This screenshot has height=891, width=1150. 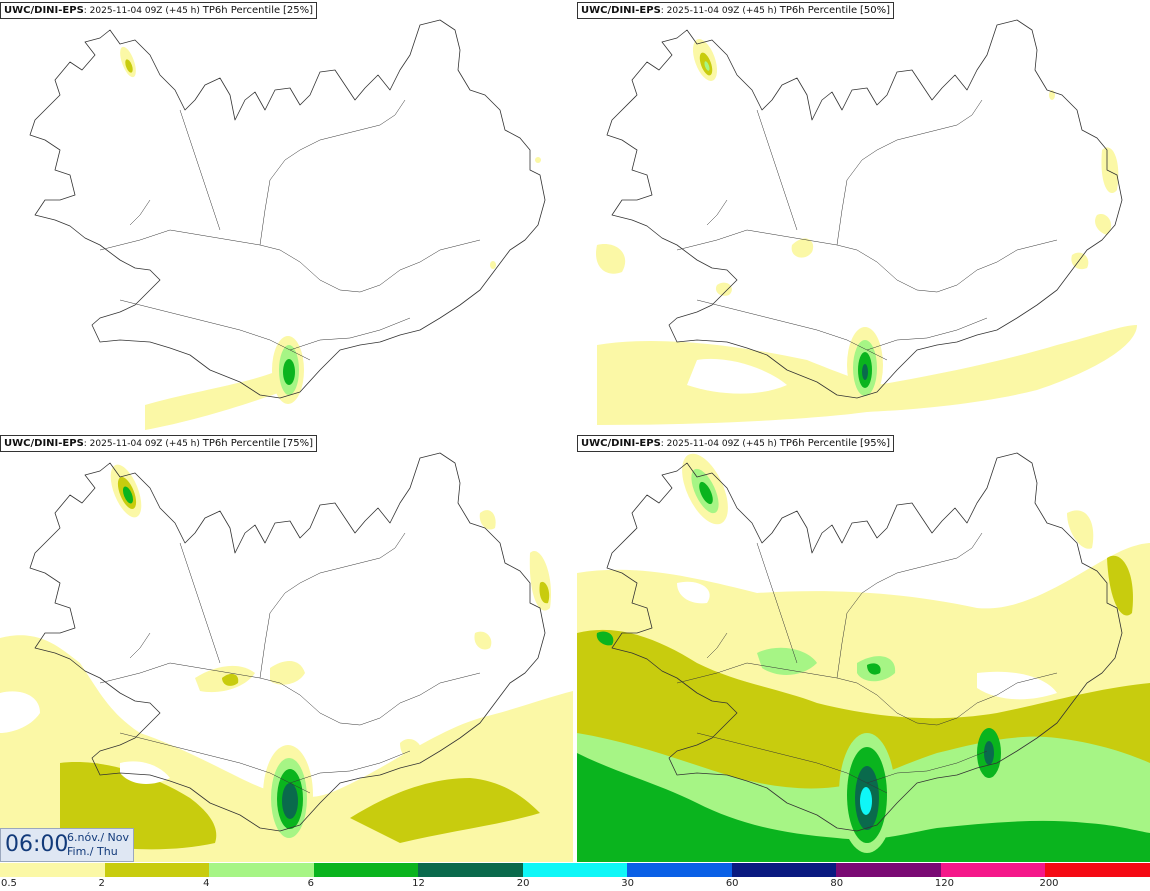 What do you see at coordinates (732, 883) in the screenshot?
I see `legend-tick-label: 60` at bounding box center [732, 883].